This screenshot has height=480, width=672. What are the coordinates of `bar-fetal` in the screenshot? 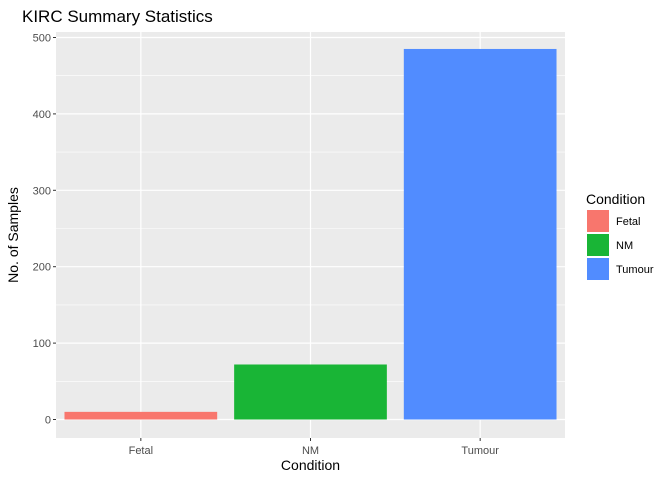 It's located at (141, 415).